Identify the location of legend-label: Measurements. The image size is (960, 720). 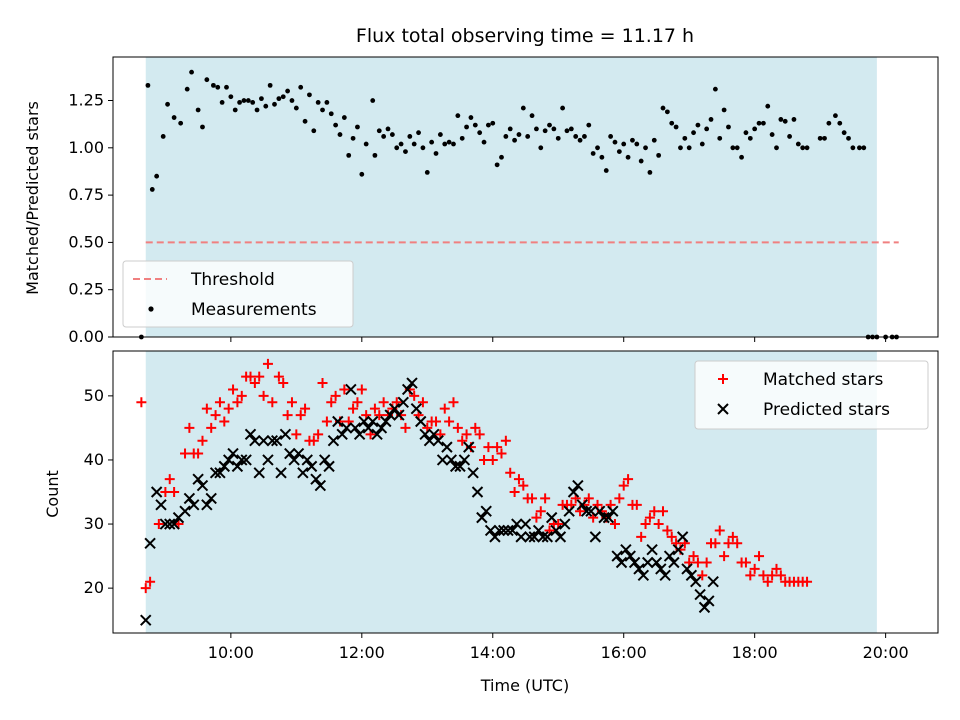
(254, 310).